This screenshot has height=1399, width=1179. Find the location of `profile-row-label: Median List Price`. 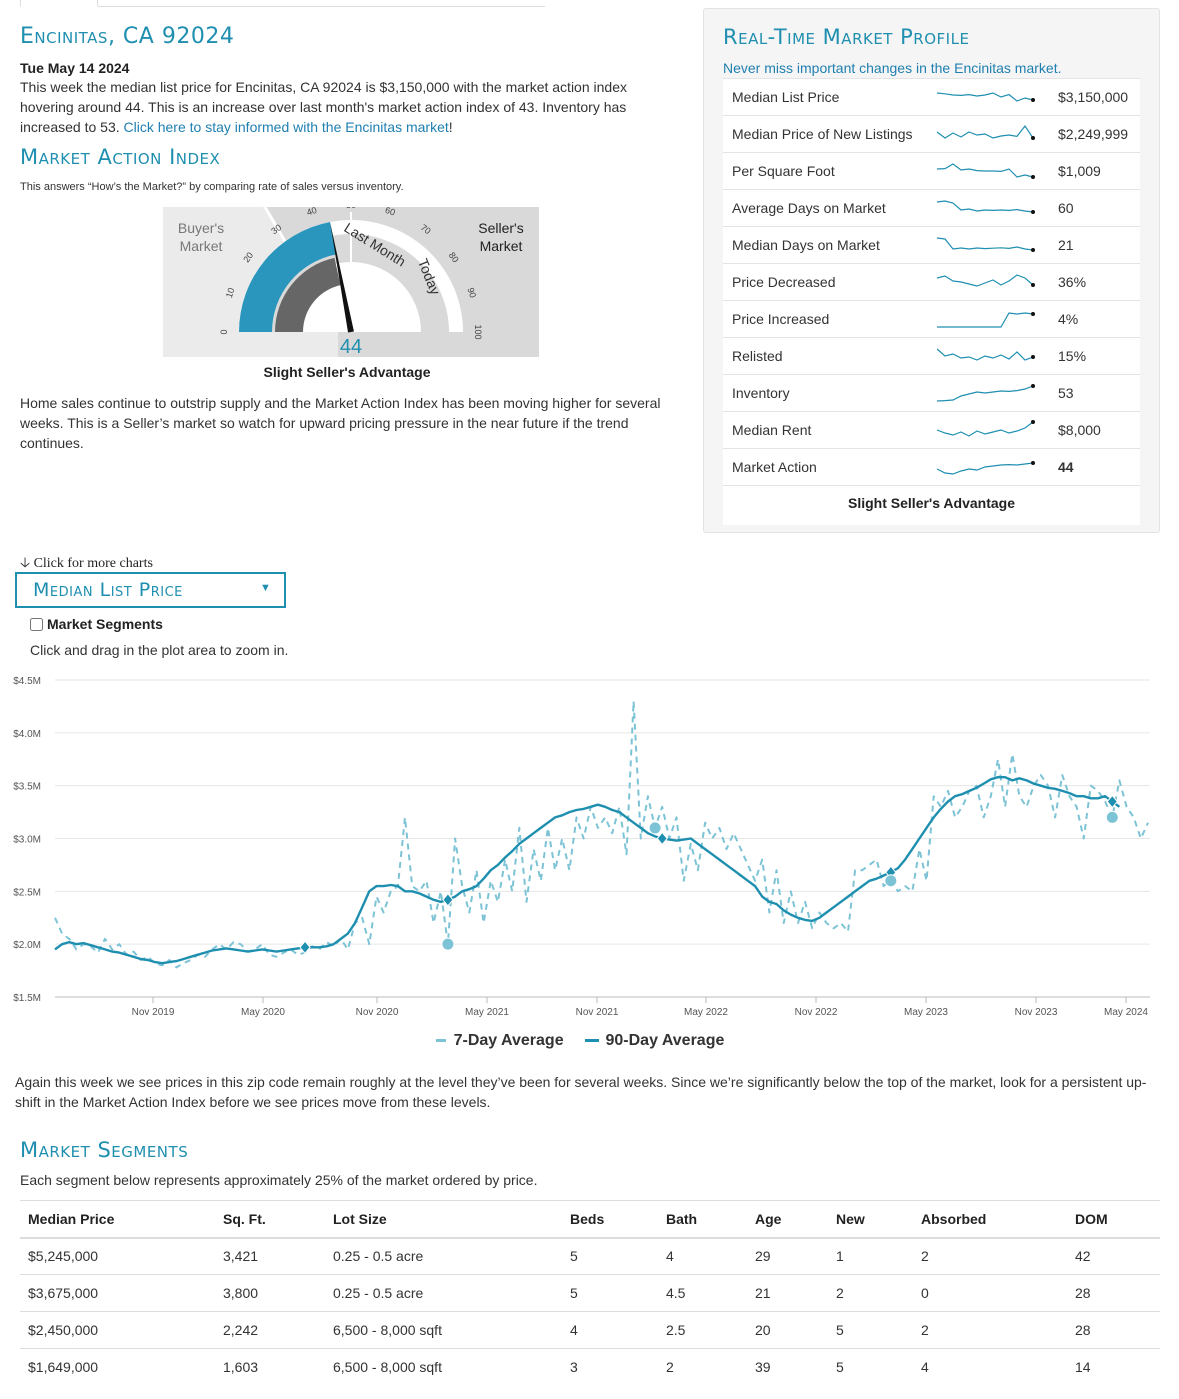

profile-row-label: Median List Price is located at coordinates (786, 97).